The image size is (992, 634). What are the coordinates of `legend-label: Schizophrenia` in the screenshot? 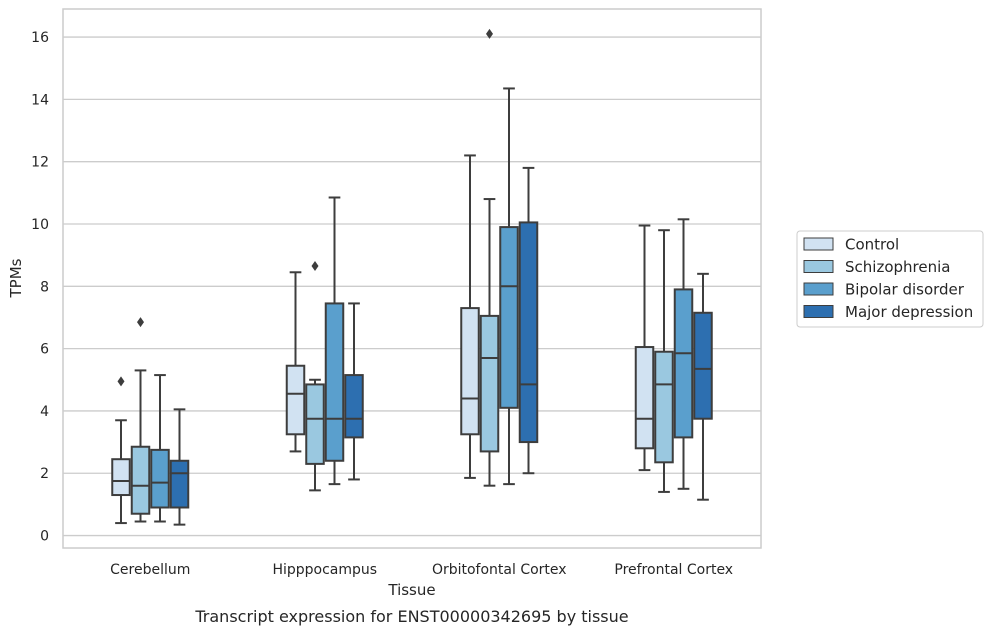 It's located at (897, 267).